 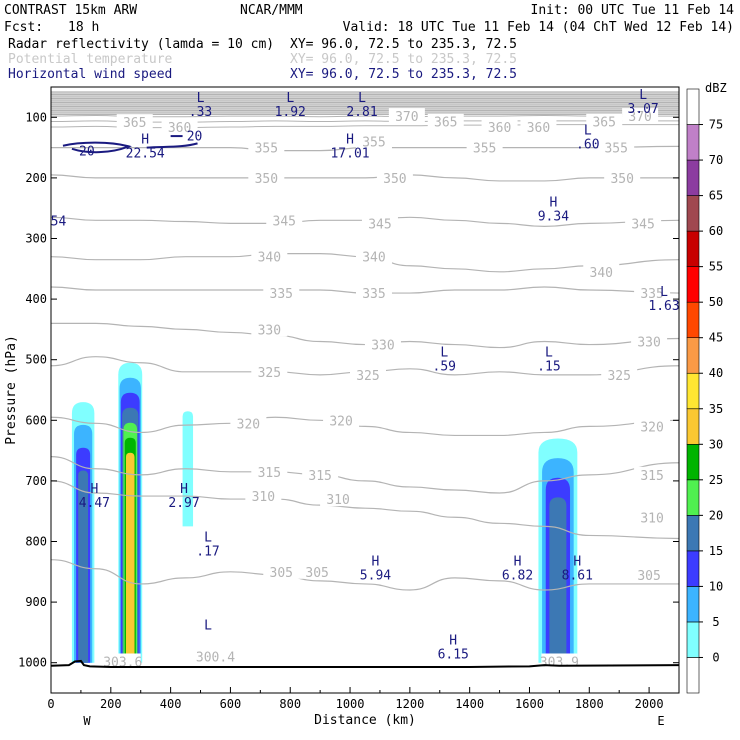 I want to click on x-tick-label: 2000, so click(x=649, y=704).